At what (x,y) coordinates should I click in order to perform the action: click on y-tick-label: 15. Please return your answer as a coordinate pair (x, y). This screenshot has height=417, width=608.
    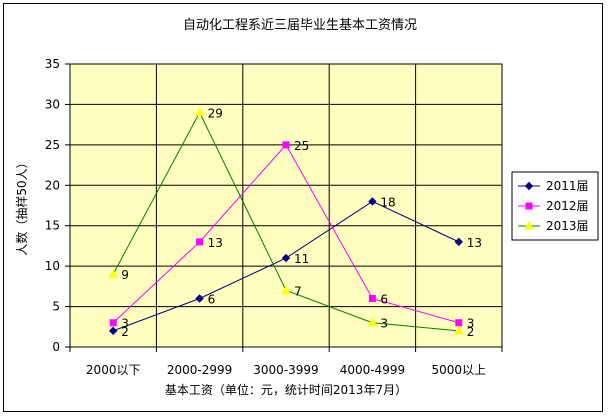
    Looking at the image, I should click on (52, 226).